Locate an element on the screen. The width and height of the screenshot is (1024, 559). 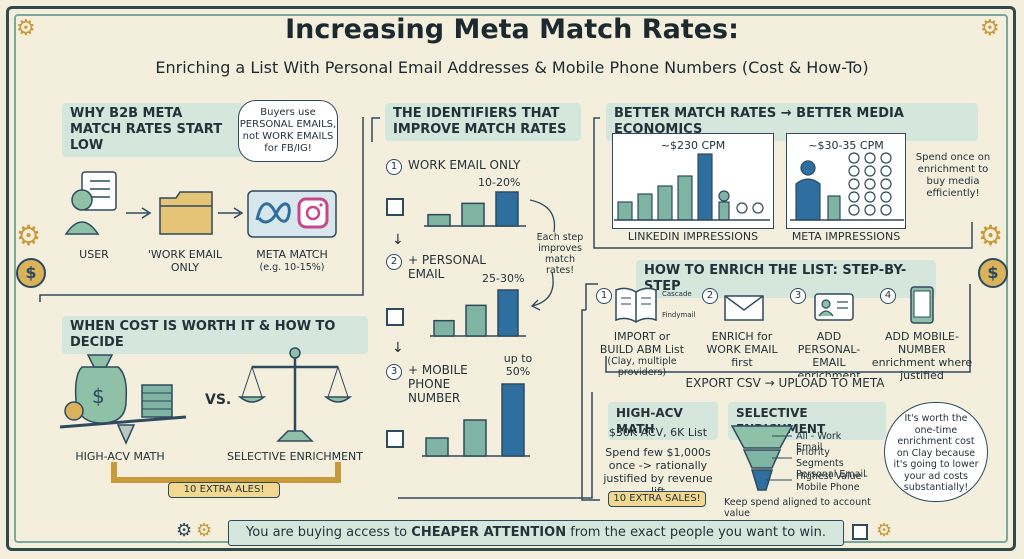
linkedin-cpm: ~$230 CPM is located at coordinates (693, 145).